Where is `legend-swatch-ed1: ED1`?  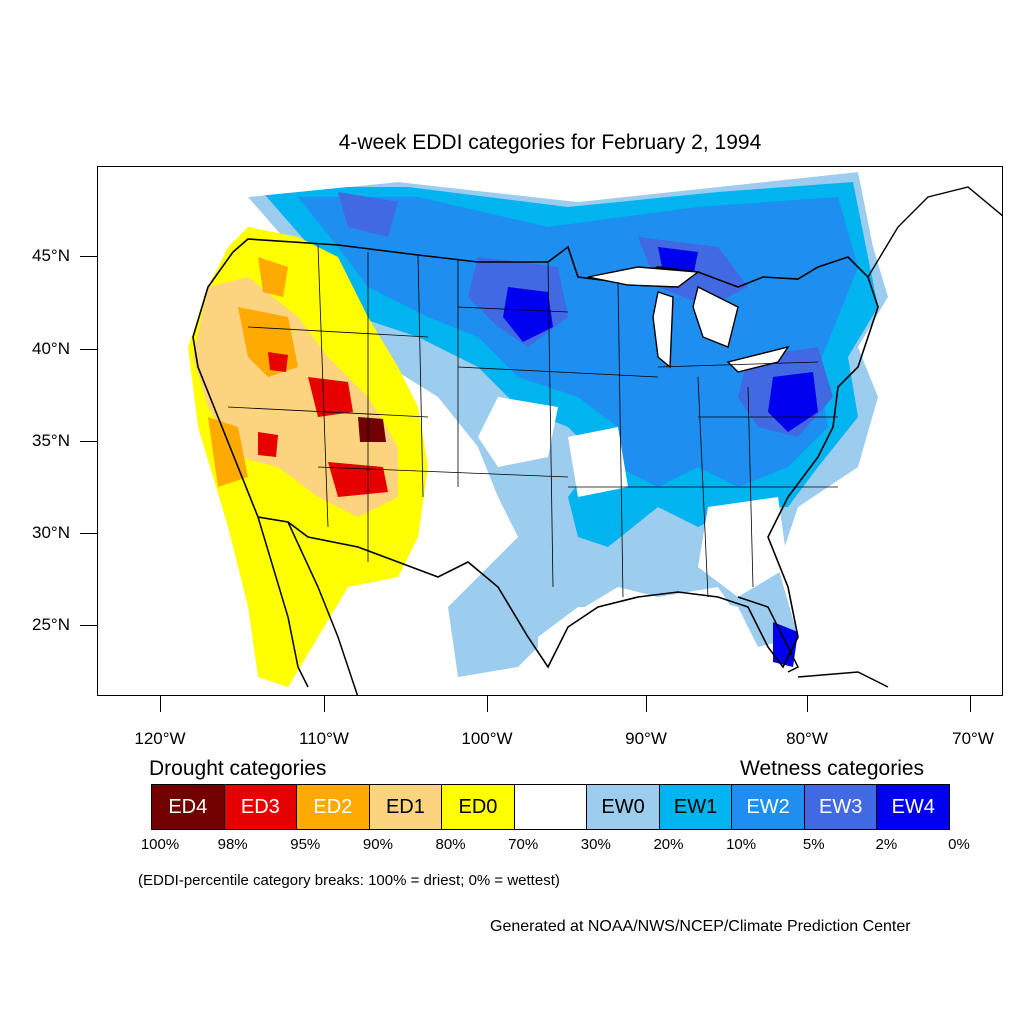 legend-swatch-ed1: ED1 is located at coordinates (406, 807).